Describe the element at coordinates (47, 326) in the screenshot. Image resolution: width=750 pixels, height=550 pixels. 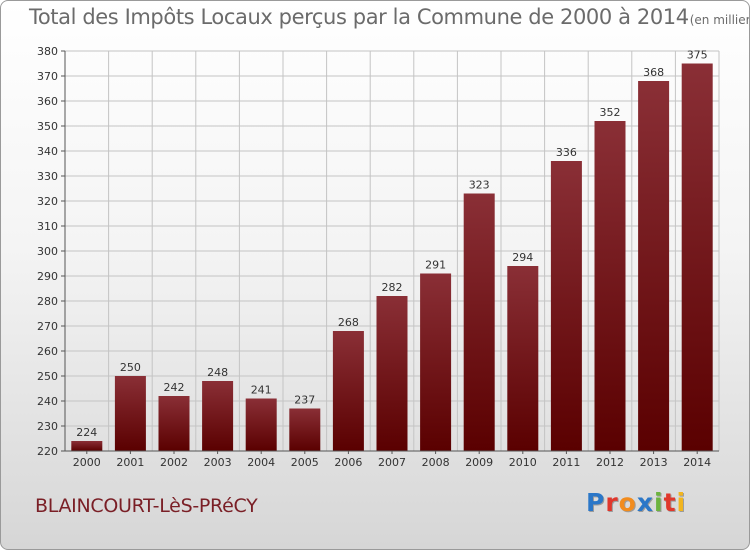
I see `y-tick-label: 270` at that location.